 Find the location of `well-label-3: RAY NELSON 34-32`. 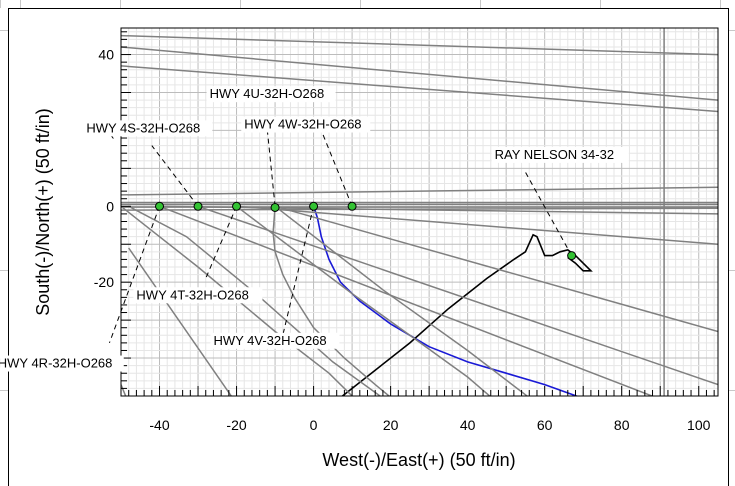

well-label-3: RAY NELSON 34-32 is located at coordinates (554, 154).